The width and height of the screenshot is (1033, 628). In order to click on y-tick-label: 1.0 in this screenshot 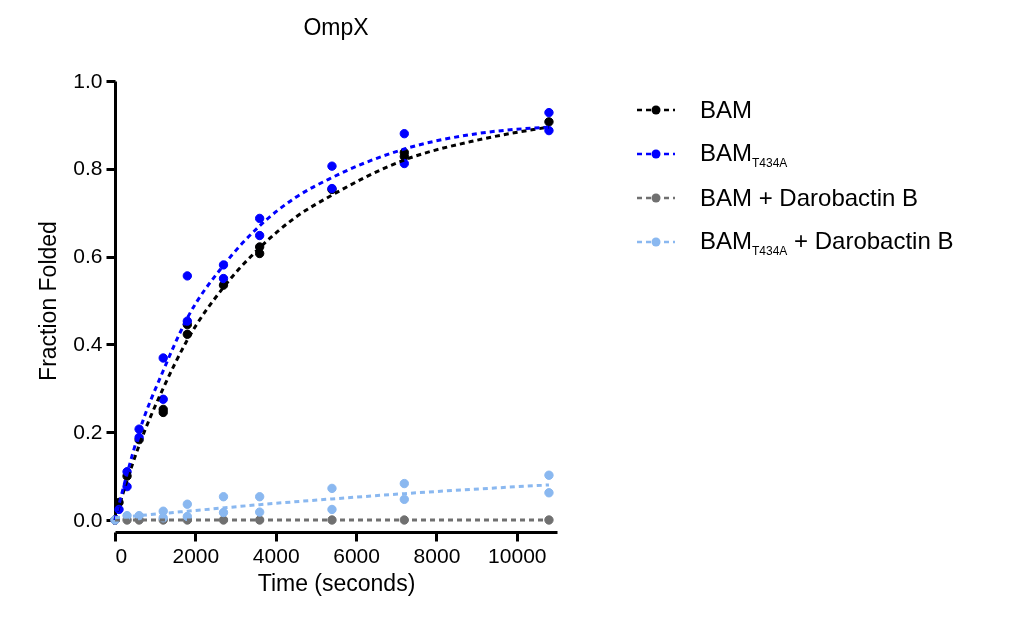, I will do `click(88, 80)`.